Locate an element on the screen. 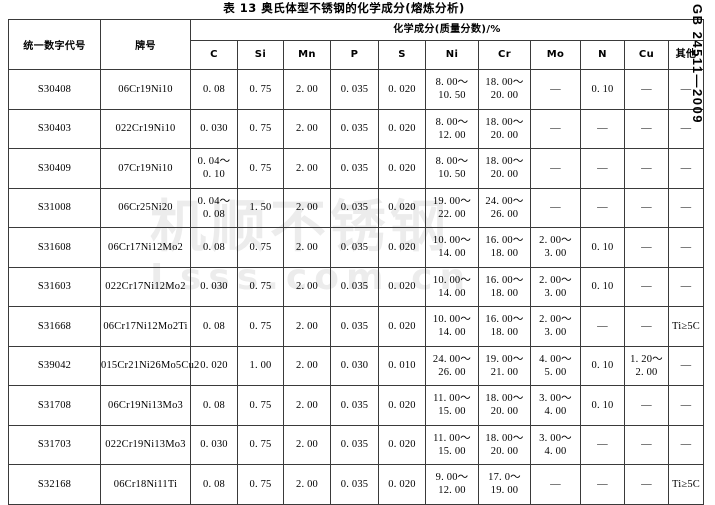  header-element-p: P is located at coordinates (354, 55).